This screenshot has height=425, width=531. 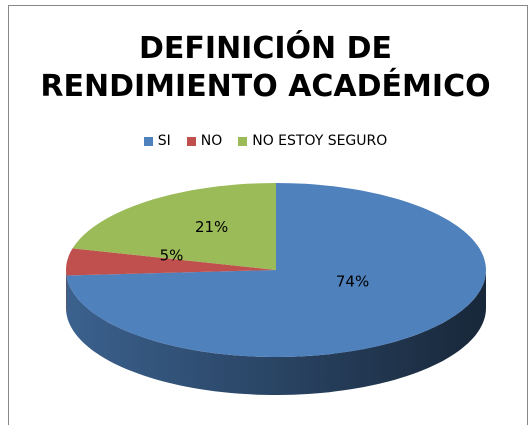 I want to click on legend-item: NO, so click(x=205, y=141).